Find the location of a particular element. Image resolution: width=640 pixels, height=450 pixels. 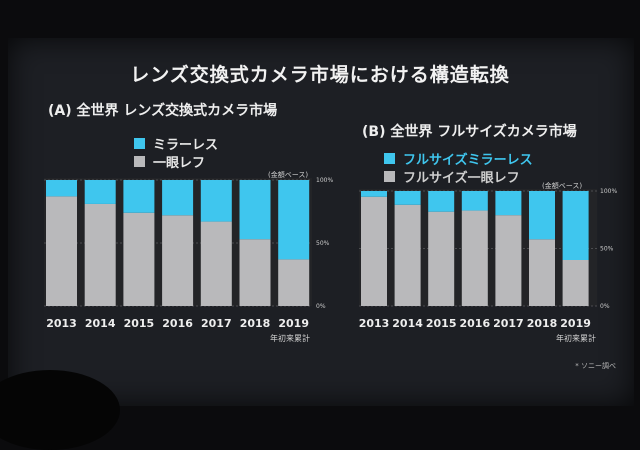

chart-a-x-tick-label: 2015 is located at coordinates (139, 323).